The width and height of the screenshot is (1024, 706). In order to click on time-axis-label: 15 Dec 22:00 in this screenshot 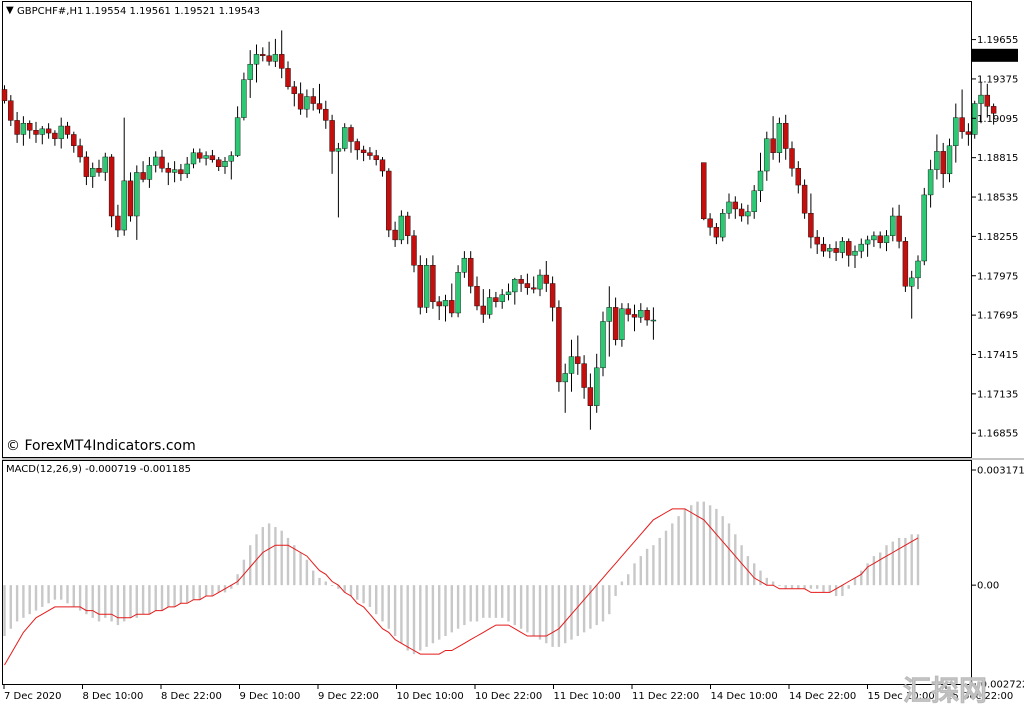, I will do `click(979, 696)`.